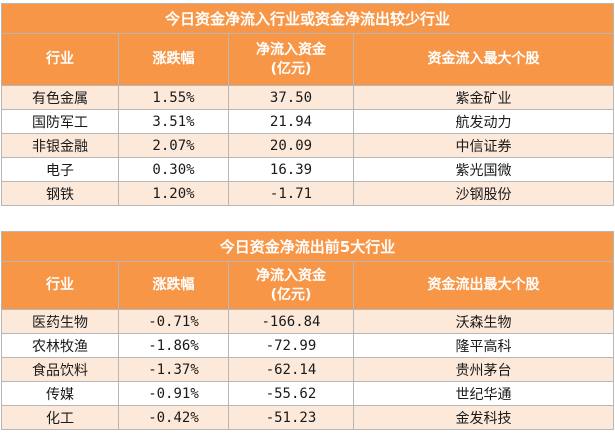 The image size is (615, 444). I want to click on netflow-cell: 21.94, so click(291, 121).